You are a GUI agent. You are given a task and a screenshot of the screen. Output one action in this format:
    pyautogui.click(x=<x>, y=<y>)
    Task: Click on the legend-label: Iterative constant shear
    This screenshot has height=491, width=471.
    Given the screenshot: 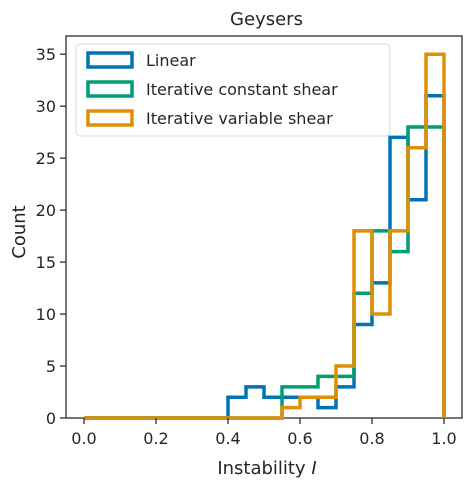 What is the action you would take?
    pyautogui.click(x=242, y=89)
    